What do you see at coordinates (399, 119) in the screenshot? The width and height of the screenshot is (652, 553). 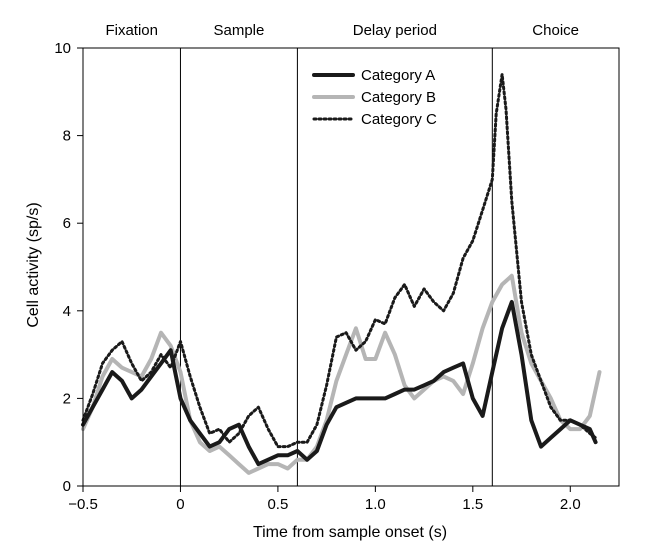 I see `legend-label-category-c: Category C` at bounding box center [399, 119].